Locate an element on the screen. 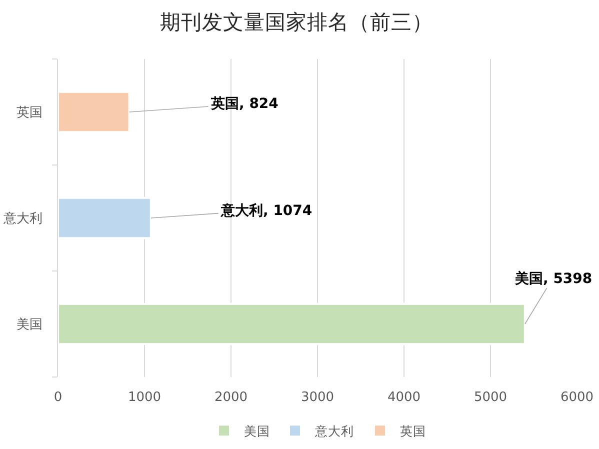 Image resolution: width=599 pixels, height=449 pixels. legend-label: 意大利 is located at coordinates (334, 431).